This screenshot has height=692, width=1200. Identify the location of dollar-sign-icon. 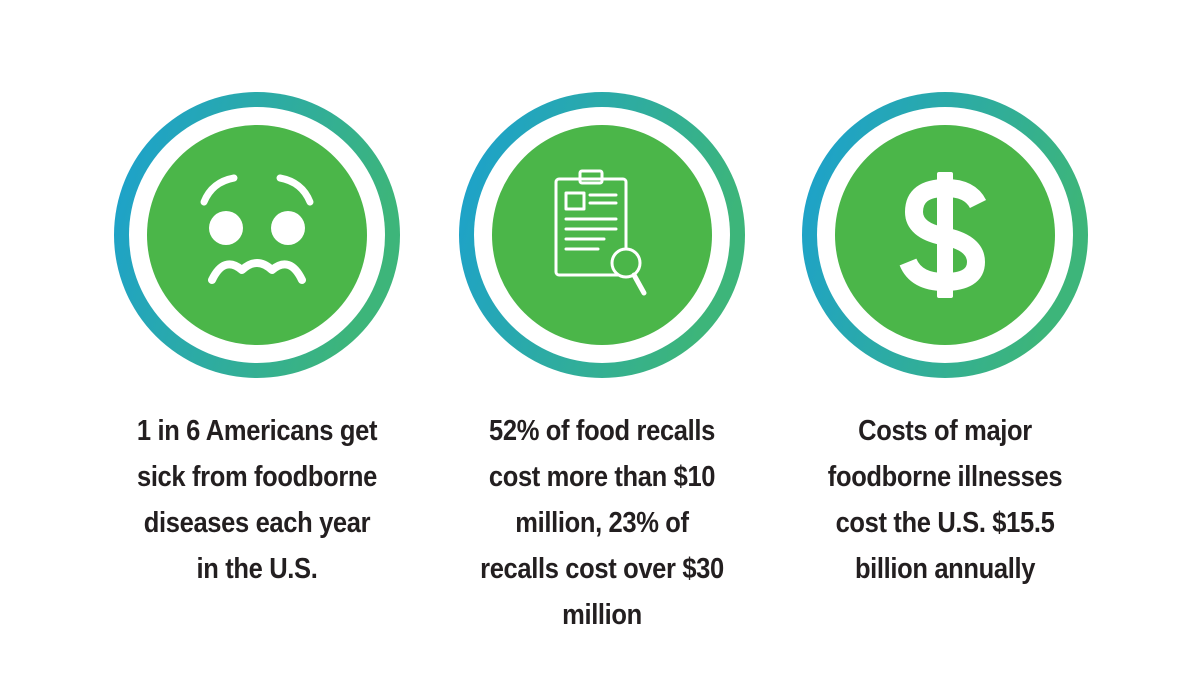
(943, 235).